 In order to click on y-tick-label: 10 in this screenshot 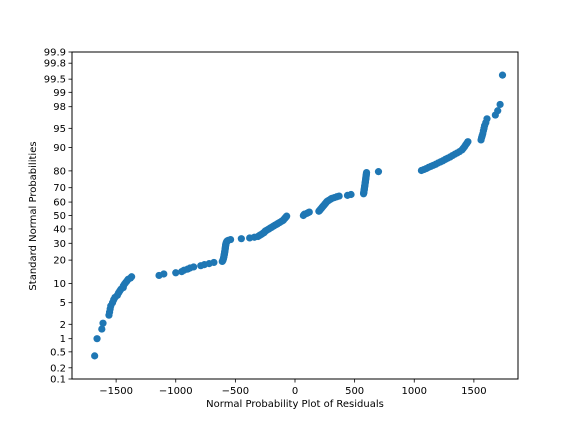, I will do `click(59, 284)`.